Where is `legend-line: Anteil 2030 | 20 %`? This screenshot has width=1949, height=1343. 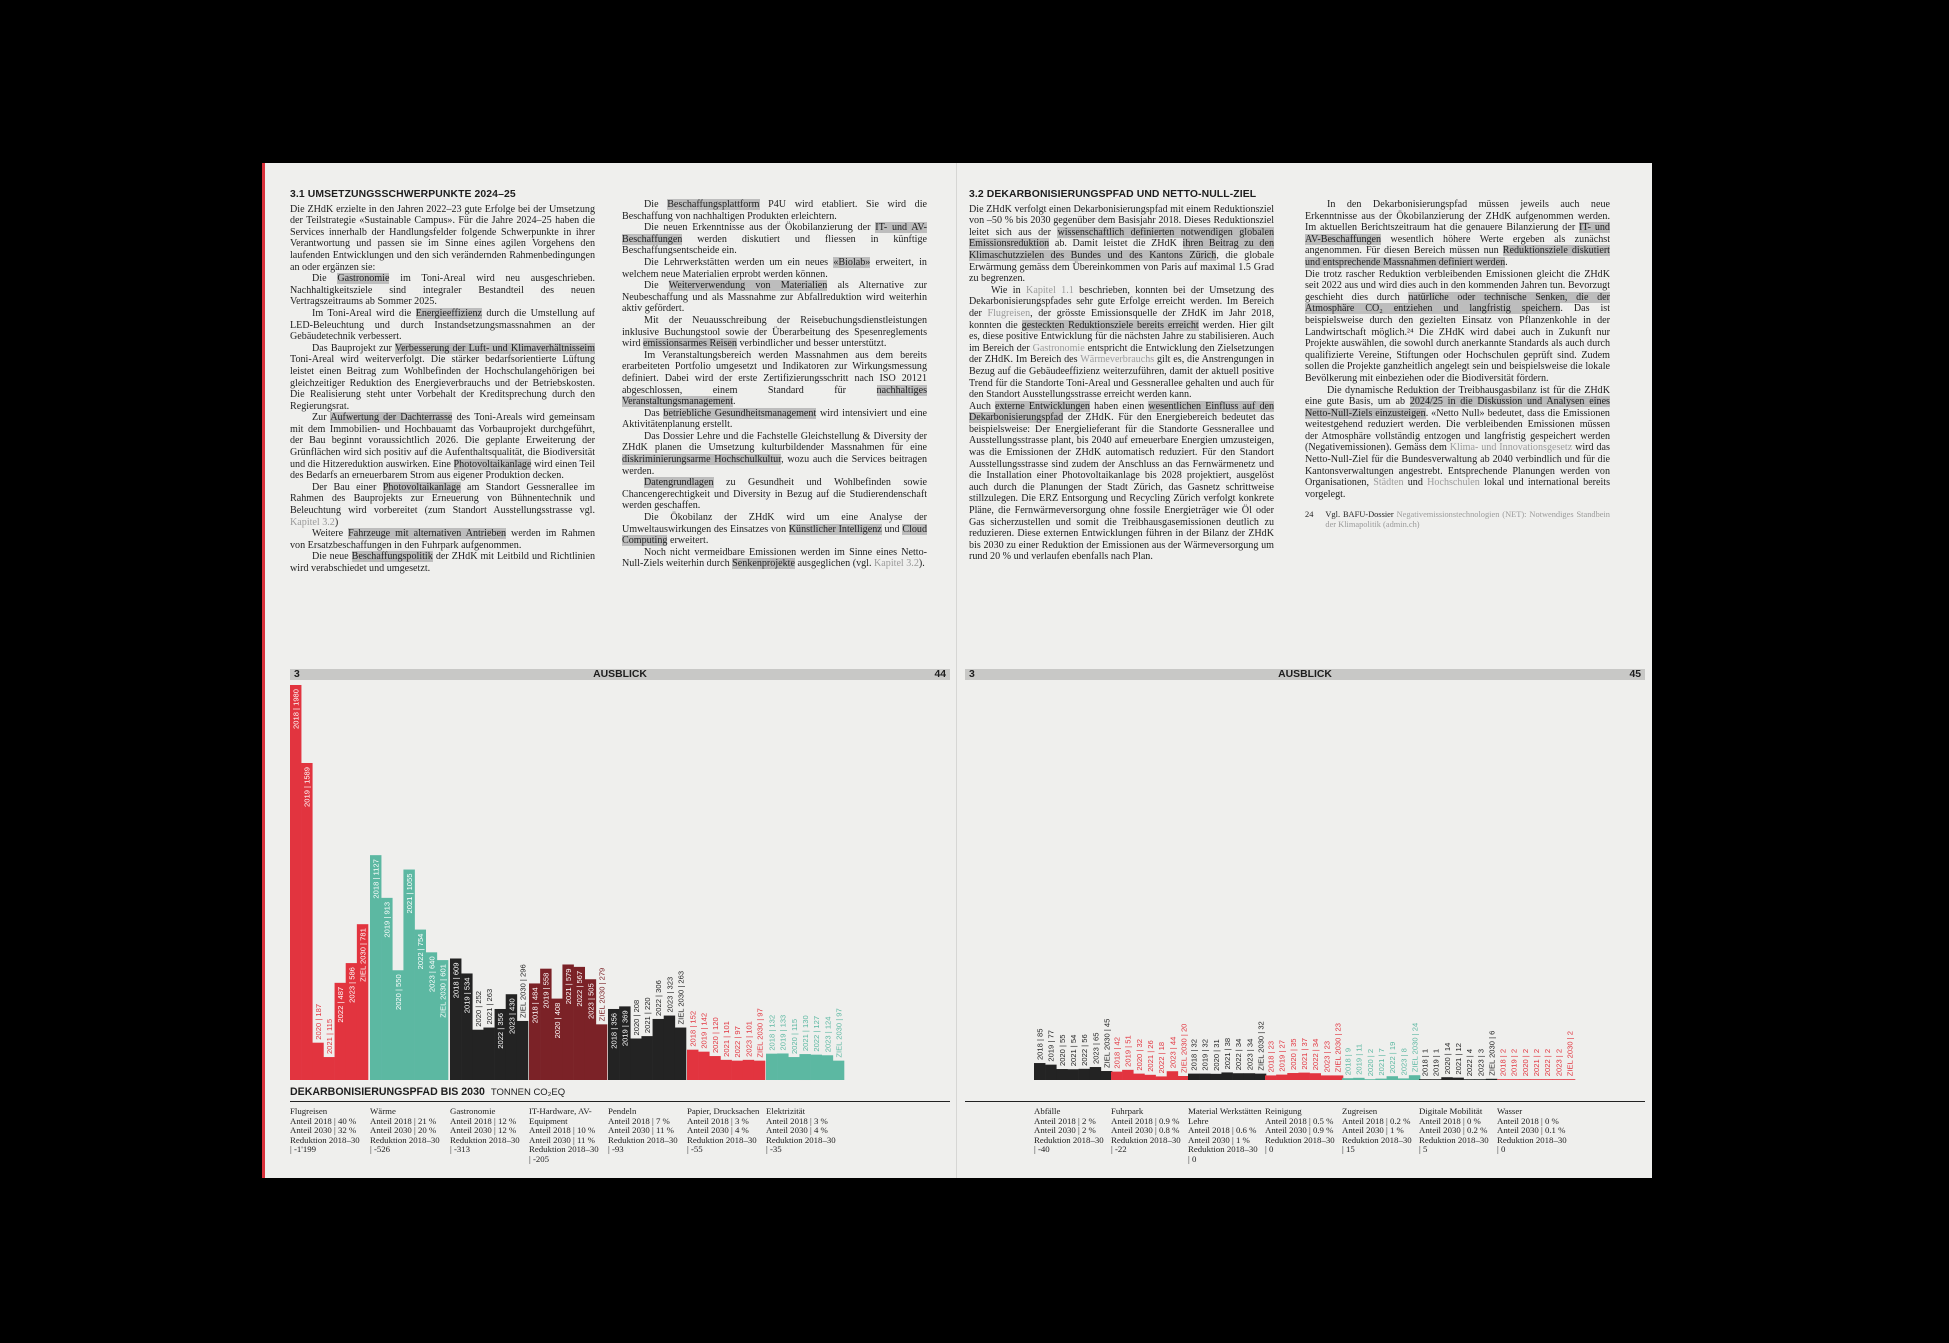
legend-line: Anteil 2030 | 20 % is located at coordinates (403, 1130).